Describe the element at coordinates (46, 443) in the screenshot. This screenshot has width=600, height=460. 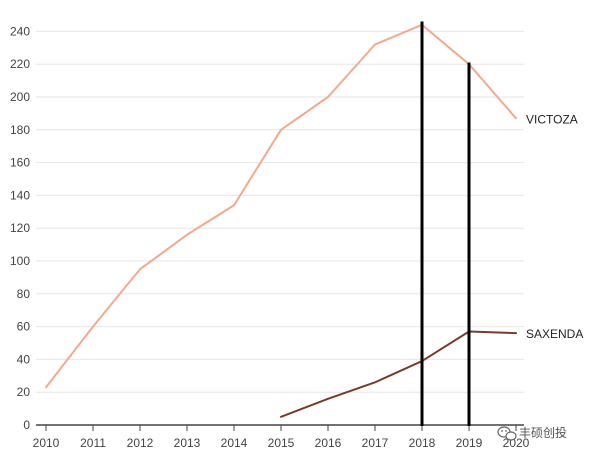
I see `x-tick-label-2010: 2010` at that location.